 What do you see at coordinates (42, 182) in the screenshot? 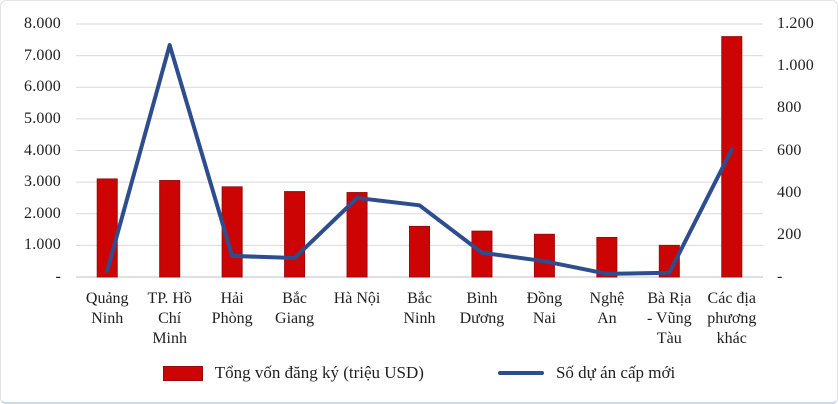
I see `left-axis-tick: 3.000` at bounding box center [42, 182].